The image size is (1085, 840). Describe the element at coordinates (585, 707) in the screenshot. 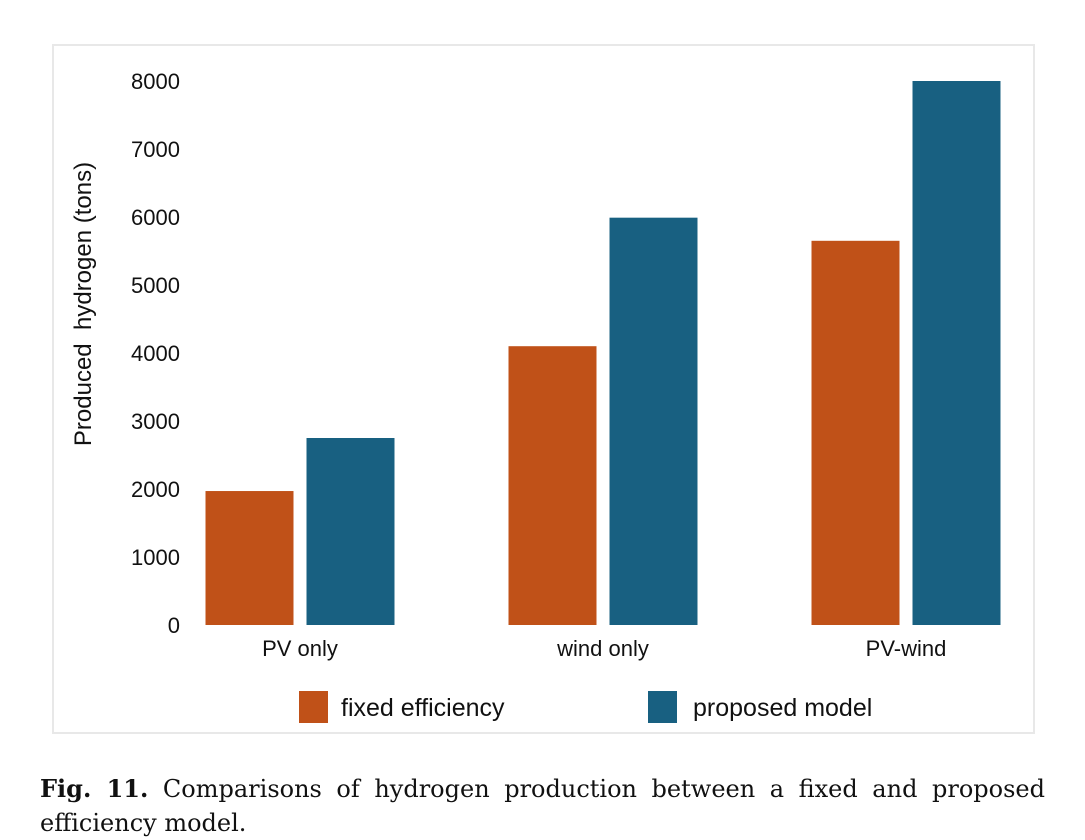

I see `legend: fixed efficiency proposed model` at that location.